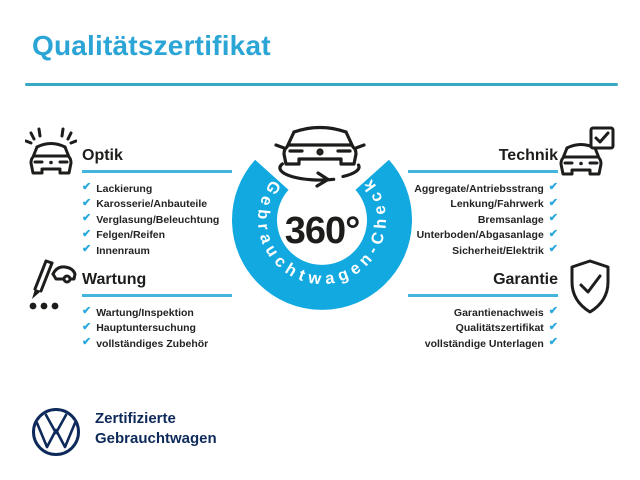 The image size is (640, 480). Describe the element at coordinates (157, 159) in the screenshot. I see `section-heading: Optik` at that location.